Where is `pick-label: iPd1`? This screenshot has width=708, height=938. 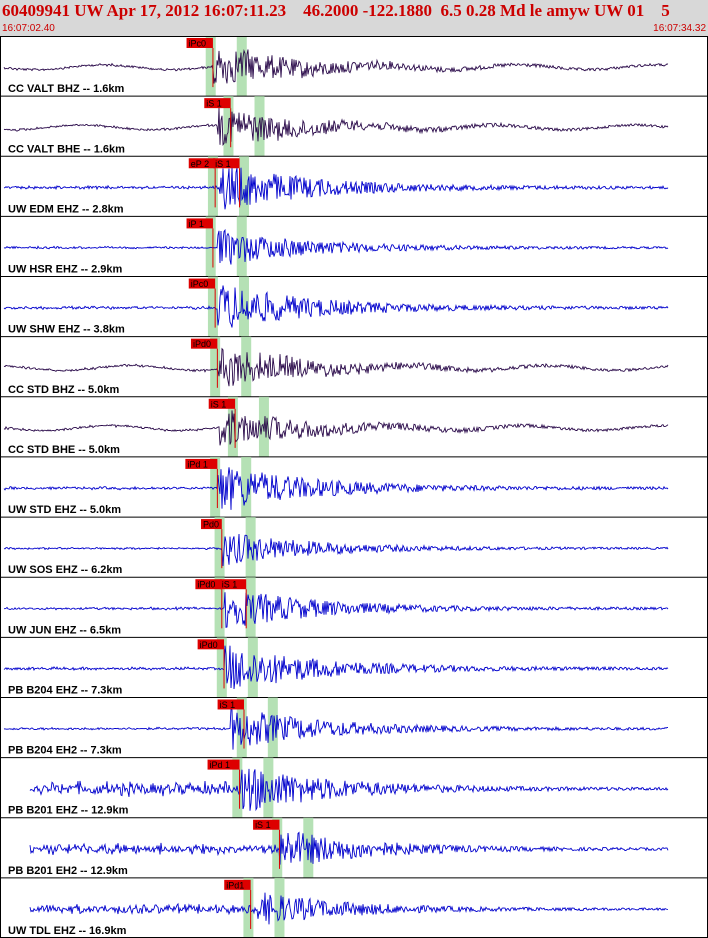
pick-label: iPd1 is located at coordinates (235, 885).